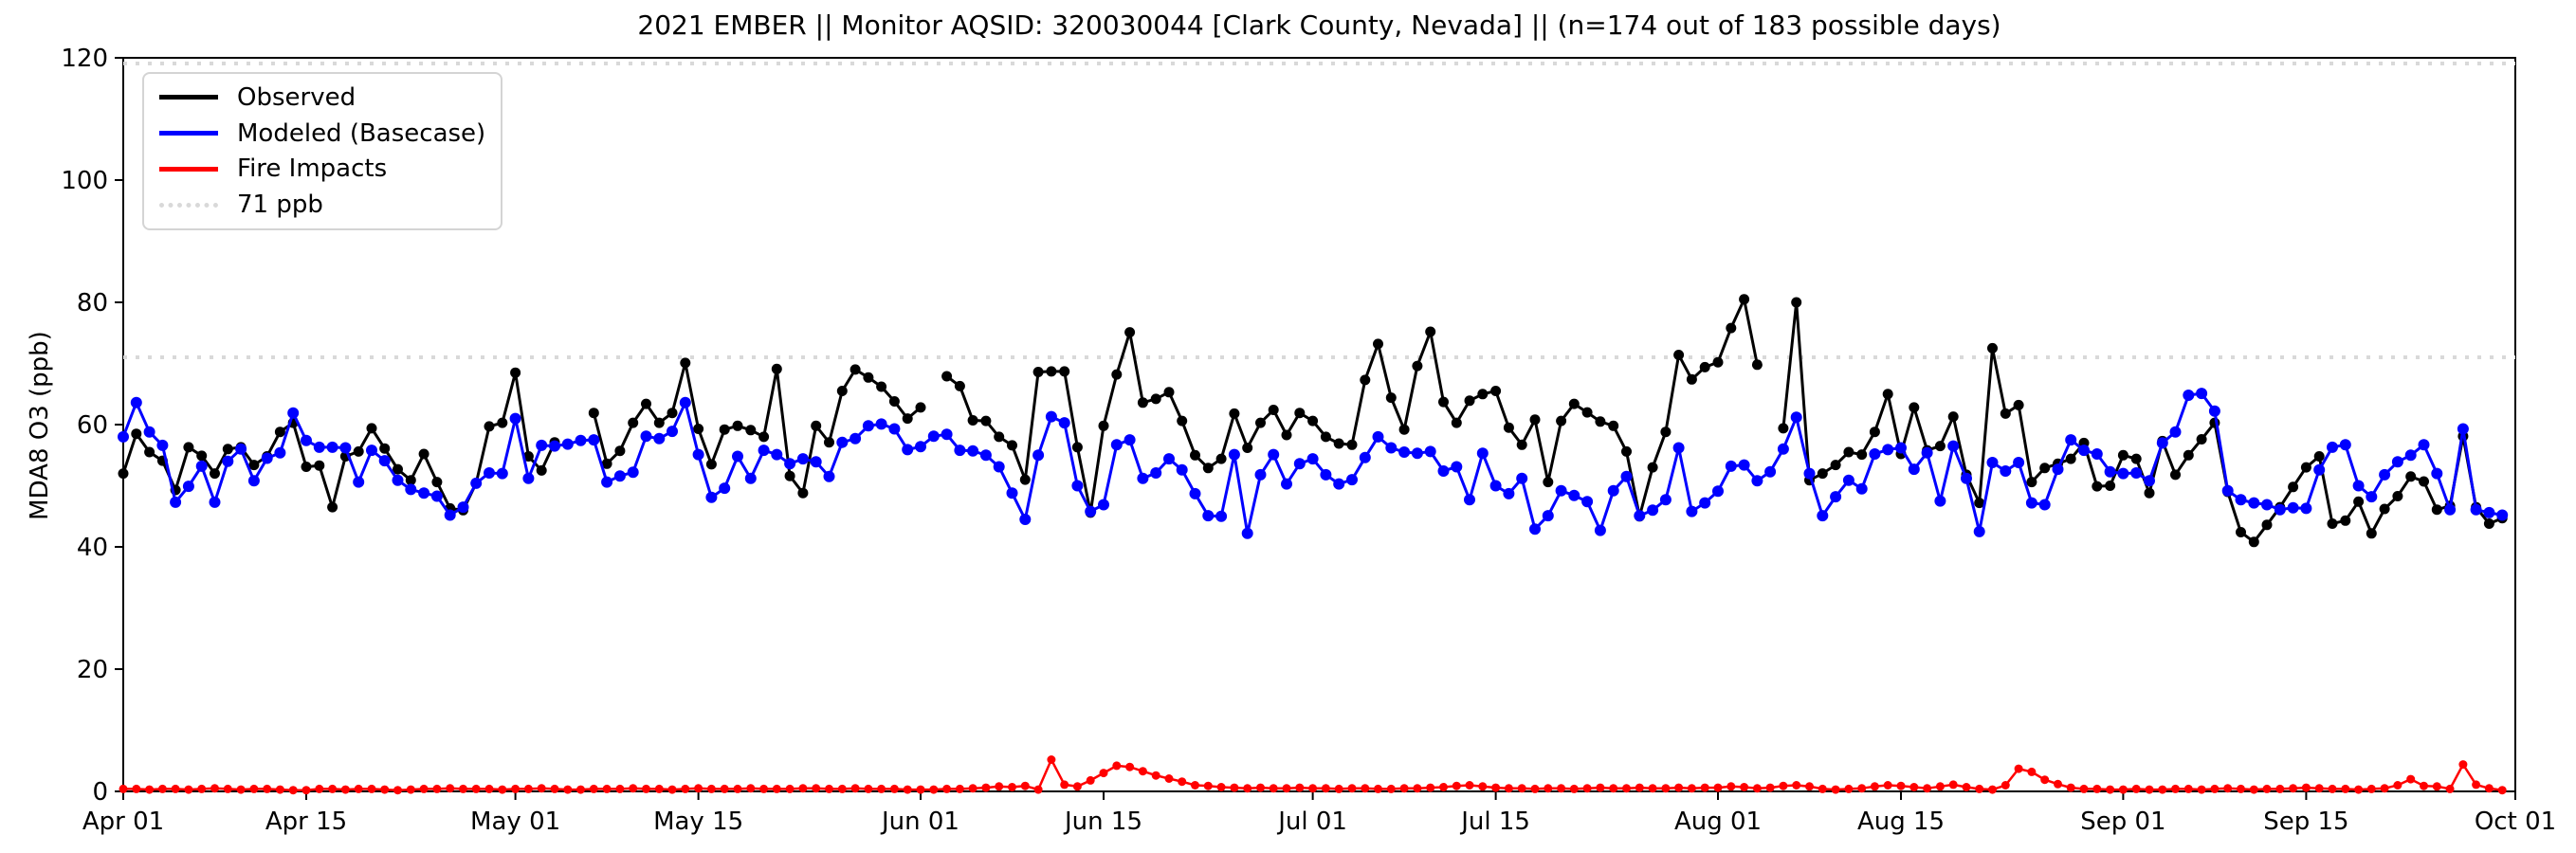 This screenshot has width=2576, height=853. I want to click on legend-label: 71 ppb, so click(280, 205).